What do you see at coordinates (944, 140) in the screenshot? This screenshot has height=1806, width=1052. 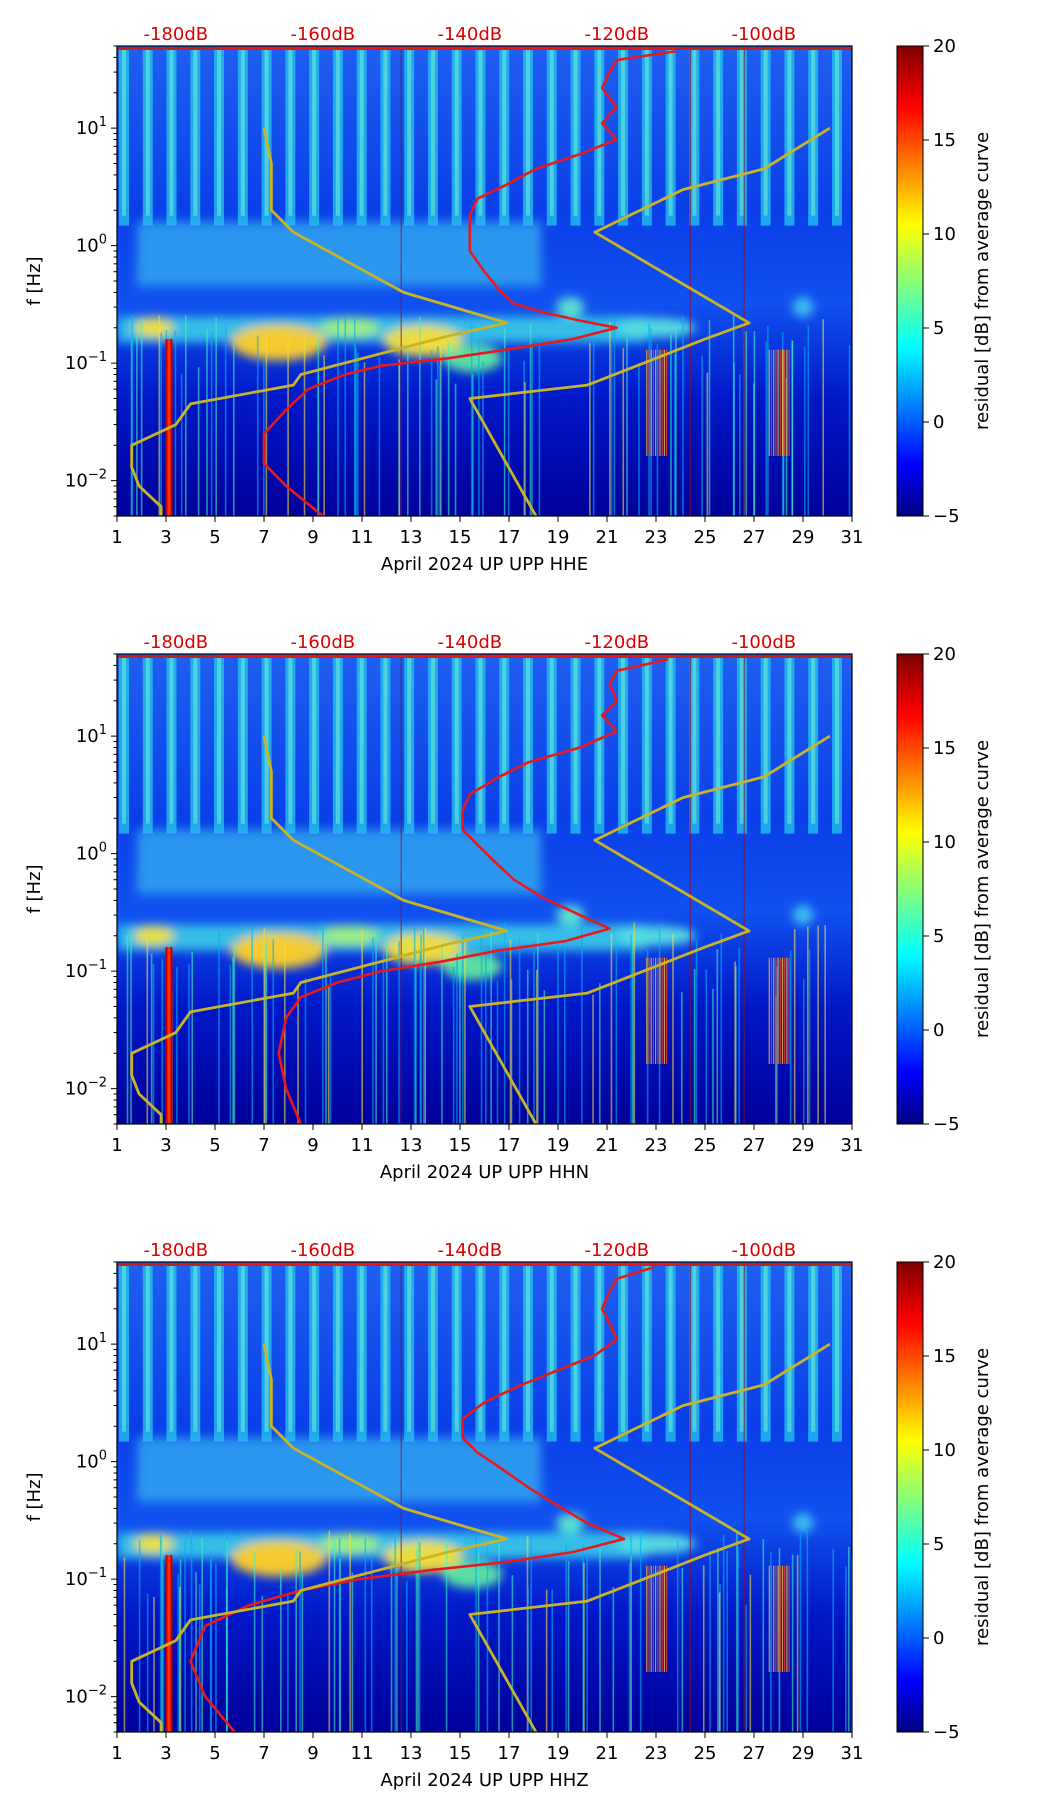 I see `colorbar-tick-label: 15` at bounding box center [944, 140].